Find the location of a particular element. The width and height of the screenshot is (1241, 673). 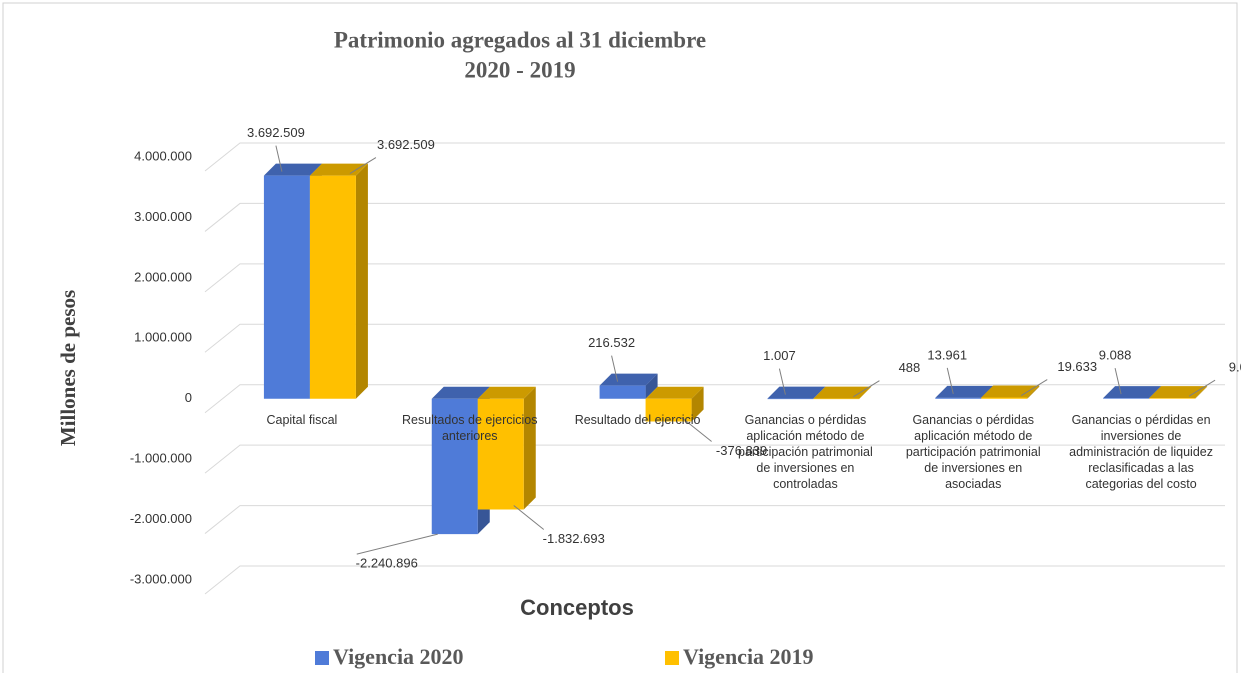

chart-subtitle: 2020 - 2019 is located at coordinates (519, 69).